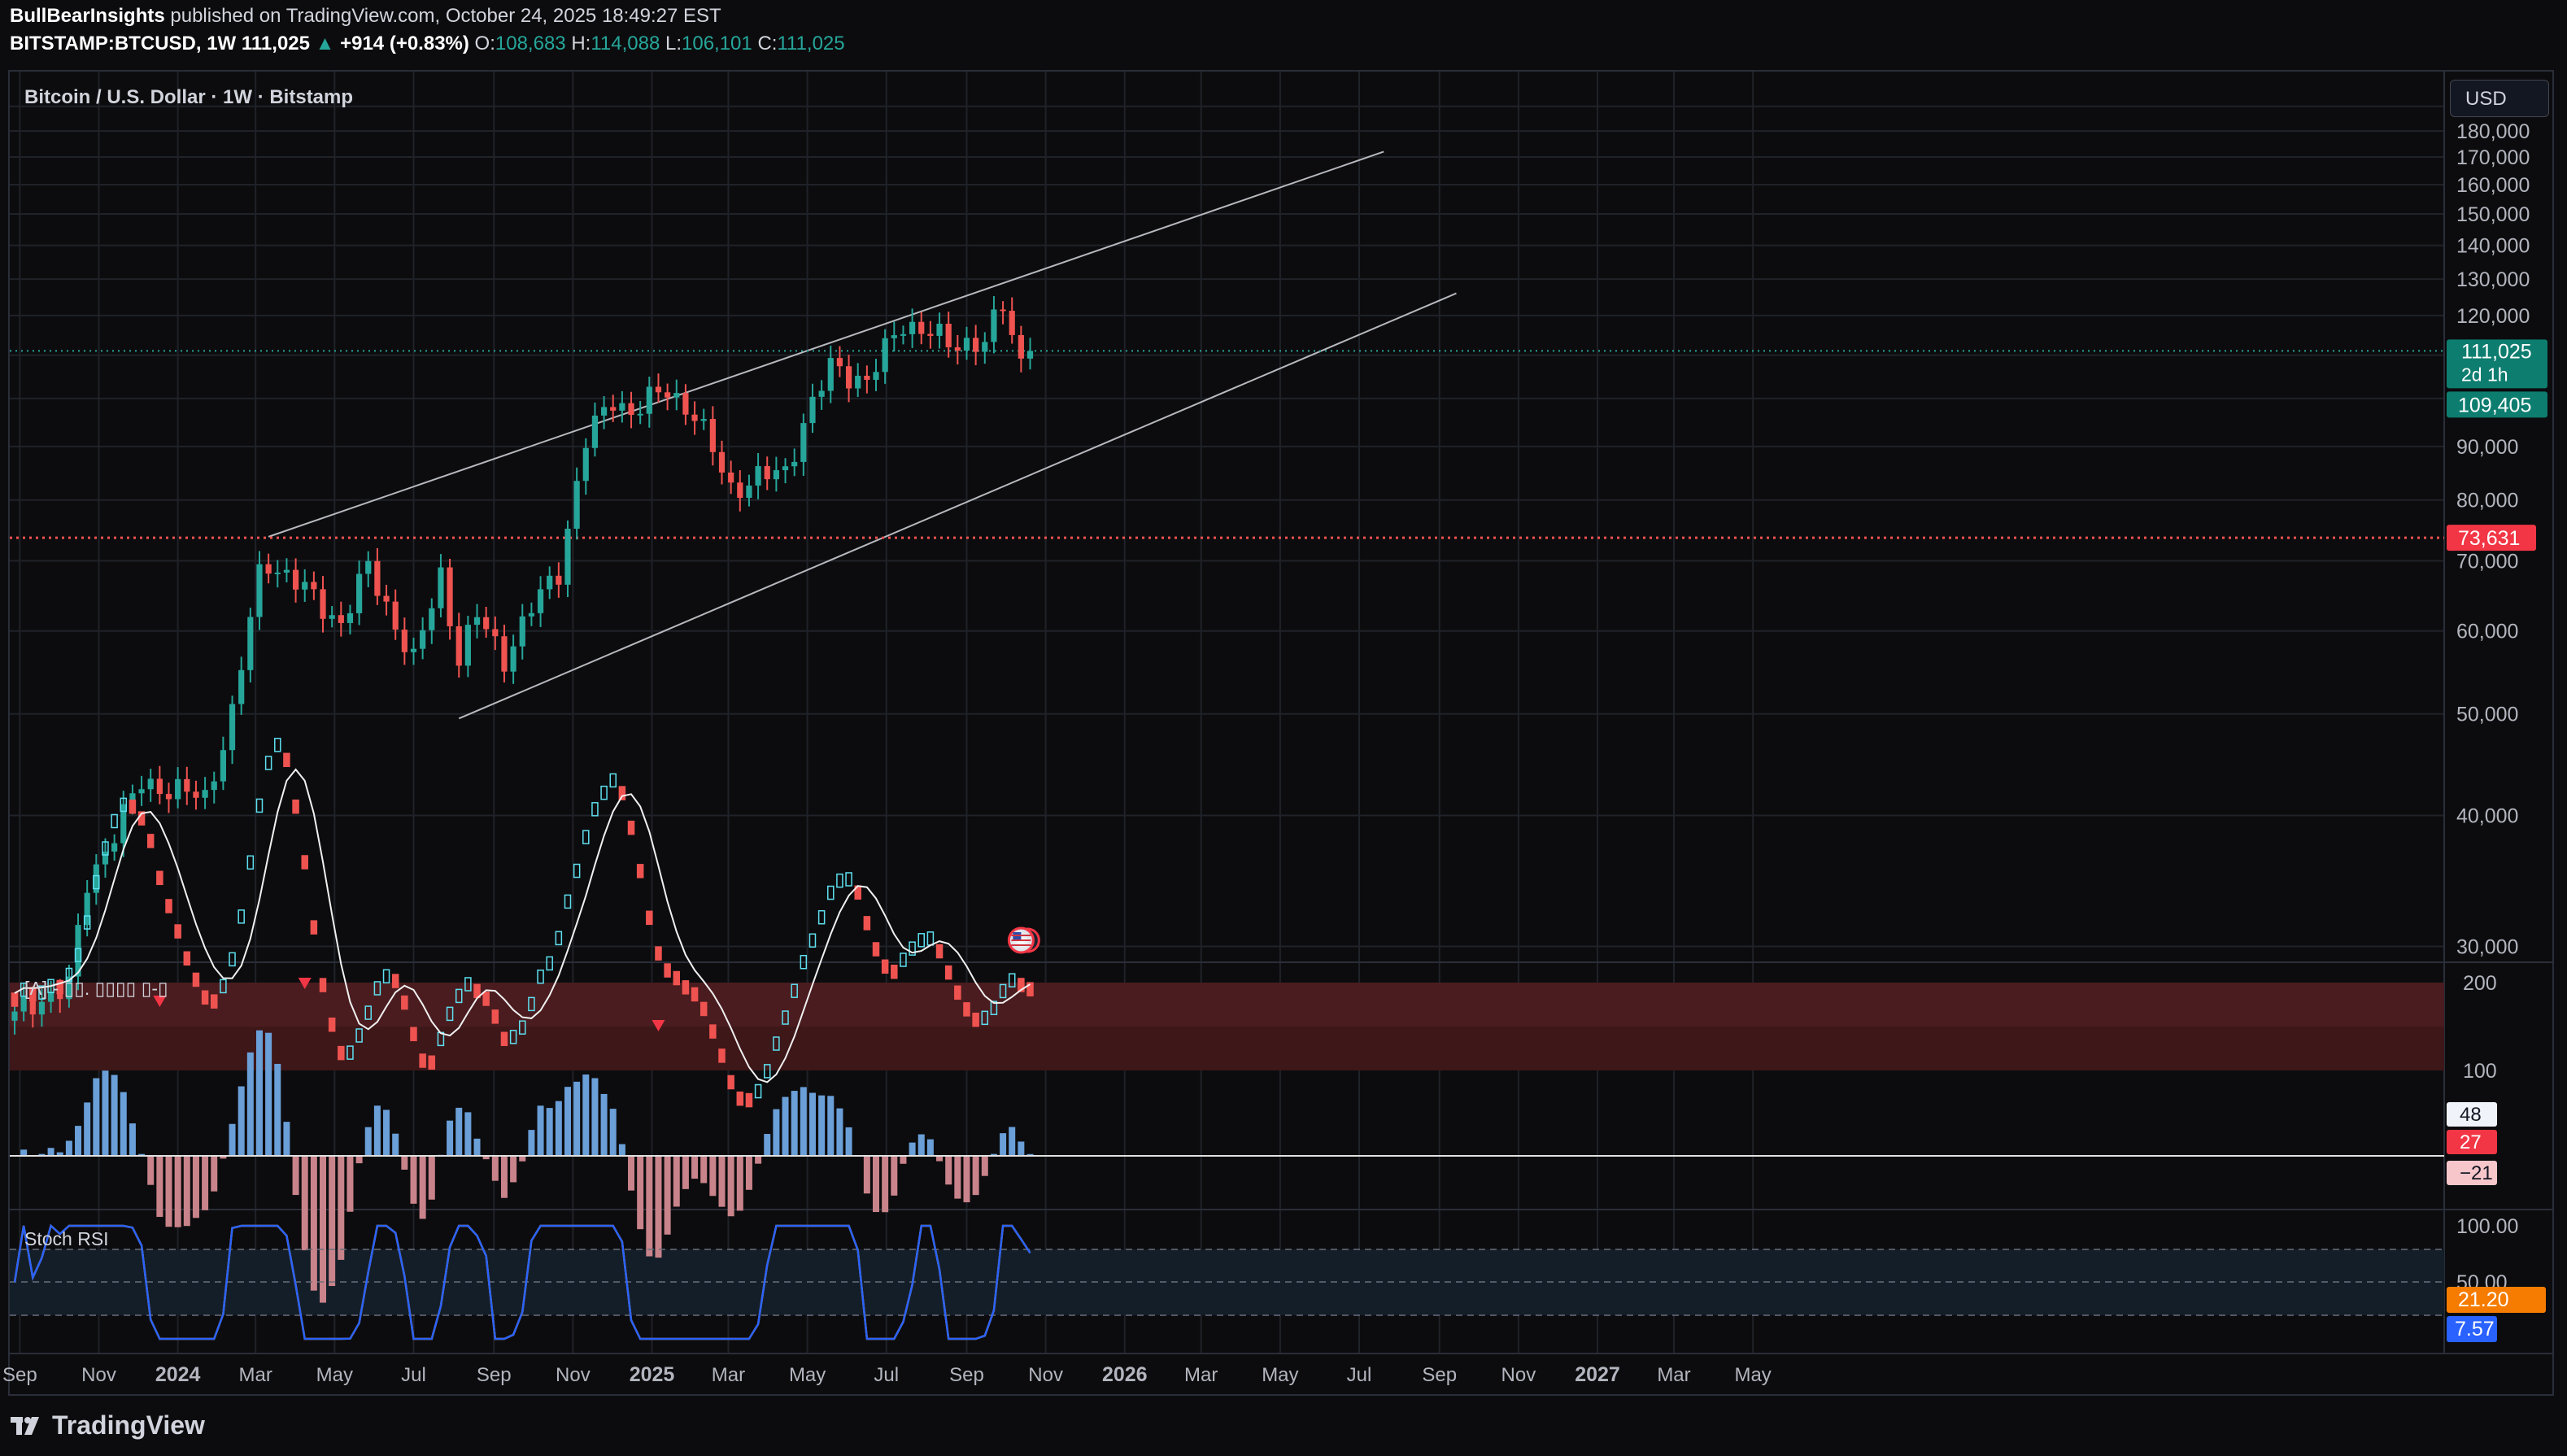 The width and height of the screenshot is (2567, 1456). What do you see at coordinates (581, 44) in the screenshot?
I see `high-label: H:` at bounding box center [581, 44].